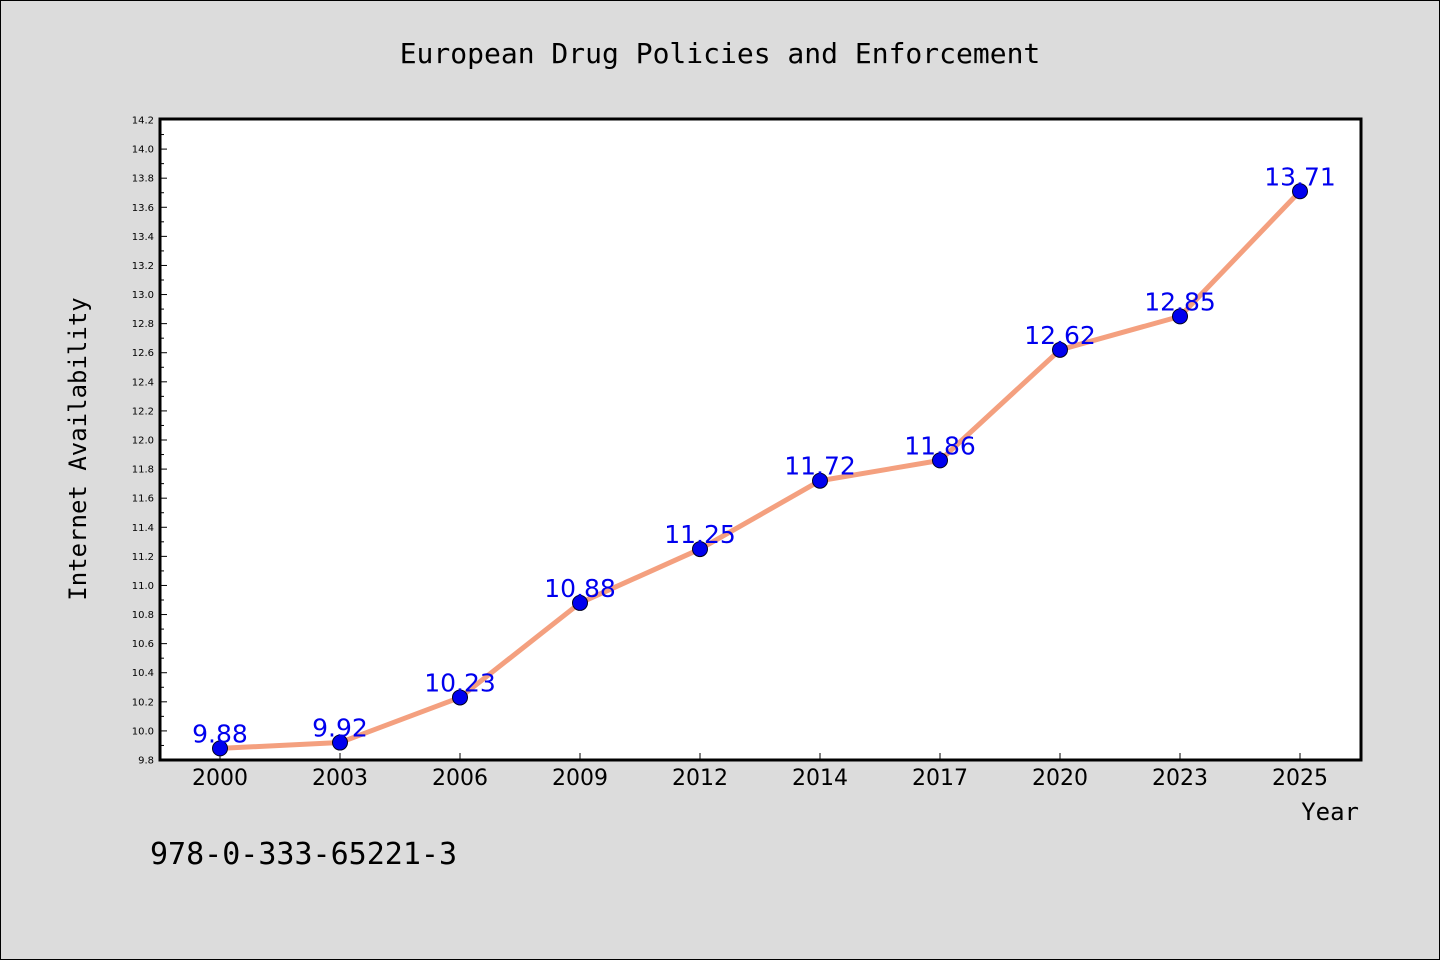  What do you see at coordinates (143, 673) in the screenshot?
I see `y-tick-label: 10.4` at bounding box center [143, 673].